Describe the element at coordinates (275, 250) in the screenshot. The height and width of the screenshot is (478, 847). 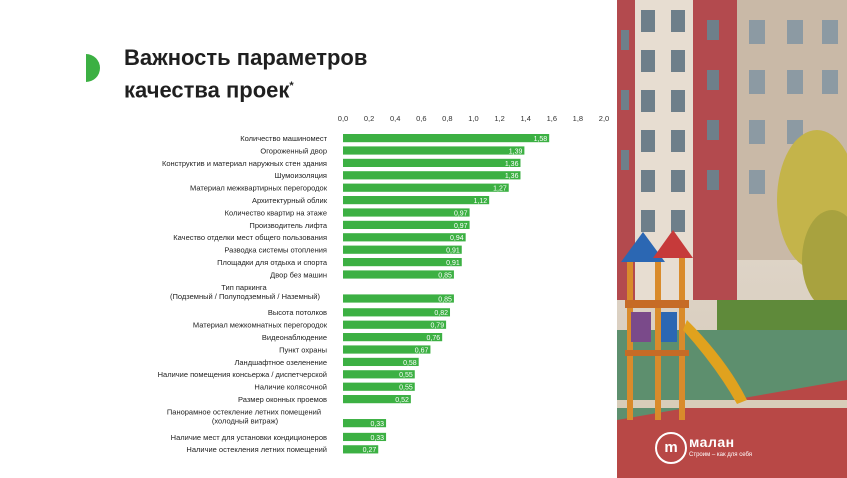
I see `category-label: Разводка системы отопления` at that location.